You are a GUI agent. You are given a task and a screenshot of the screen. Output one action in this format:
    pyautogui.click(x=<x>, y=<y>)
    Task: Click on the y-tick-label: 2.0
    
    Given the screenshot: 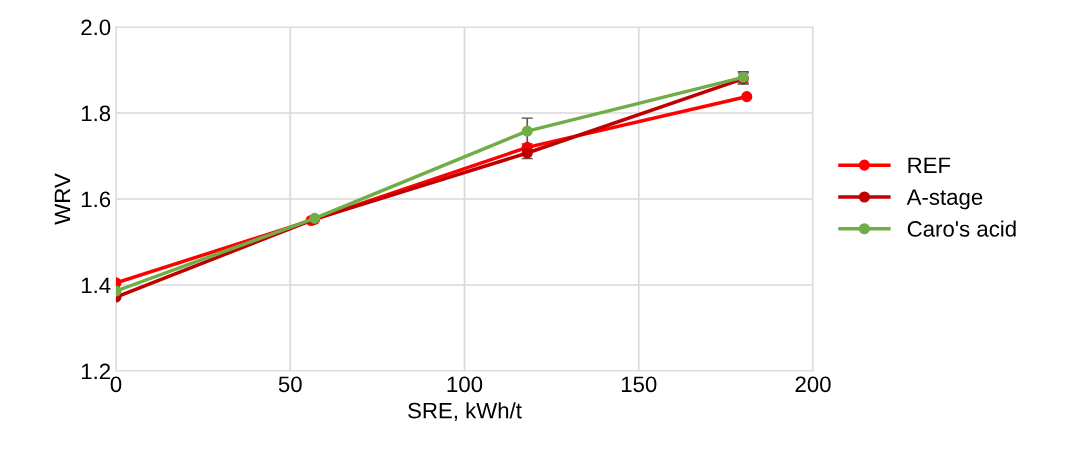 What is the action you would take?
    pyautogui.click(x=96, y=27)
    